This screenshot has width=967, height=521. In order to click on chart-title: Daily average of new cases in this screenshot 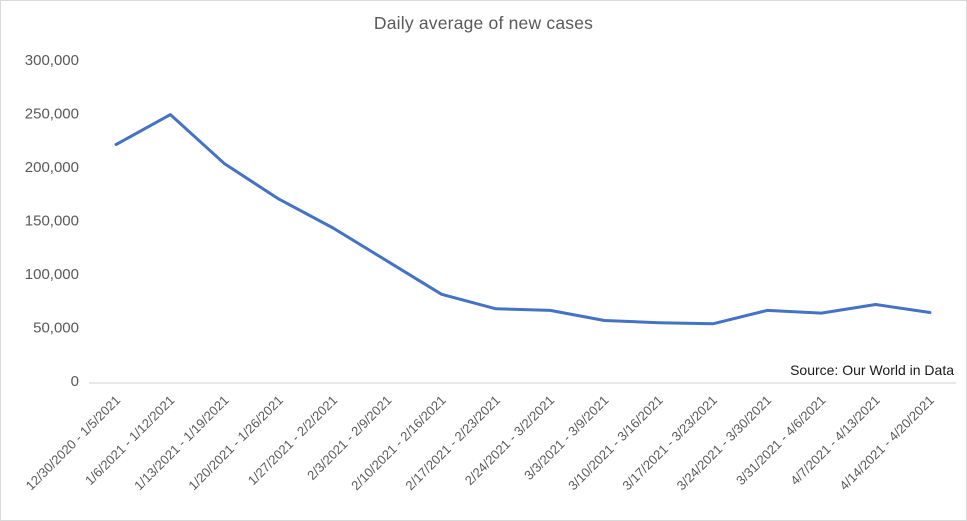, I will do `click(483, 23)`.